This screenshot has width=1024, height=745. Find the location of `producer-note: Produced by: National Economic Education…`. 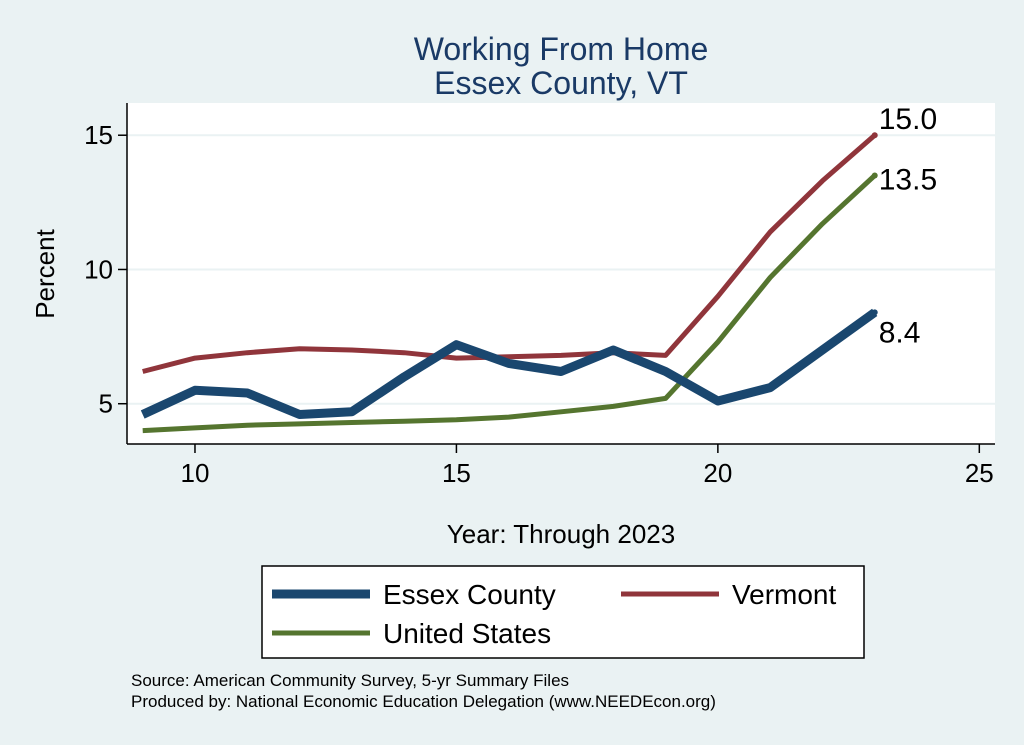

producer-note: Produced by: National Economic Education… is located at coordinates (423, 701).